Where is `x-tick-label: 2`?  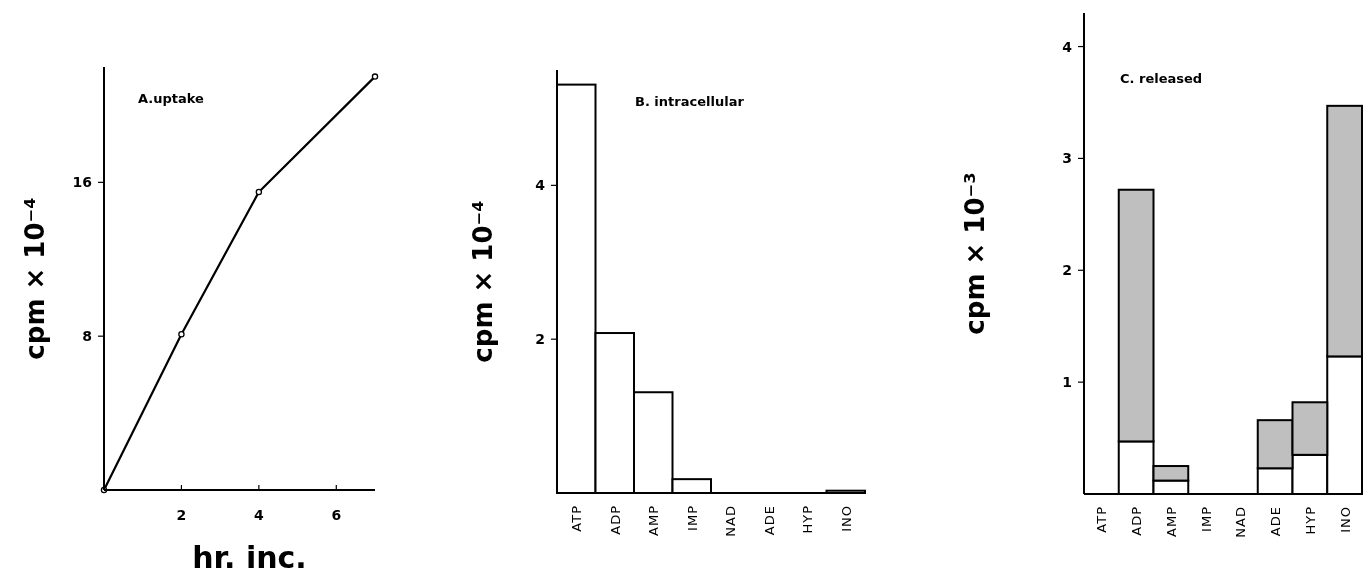
x-tick-label: 2 is located at coordinates (181, 515).